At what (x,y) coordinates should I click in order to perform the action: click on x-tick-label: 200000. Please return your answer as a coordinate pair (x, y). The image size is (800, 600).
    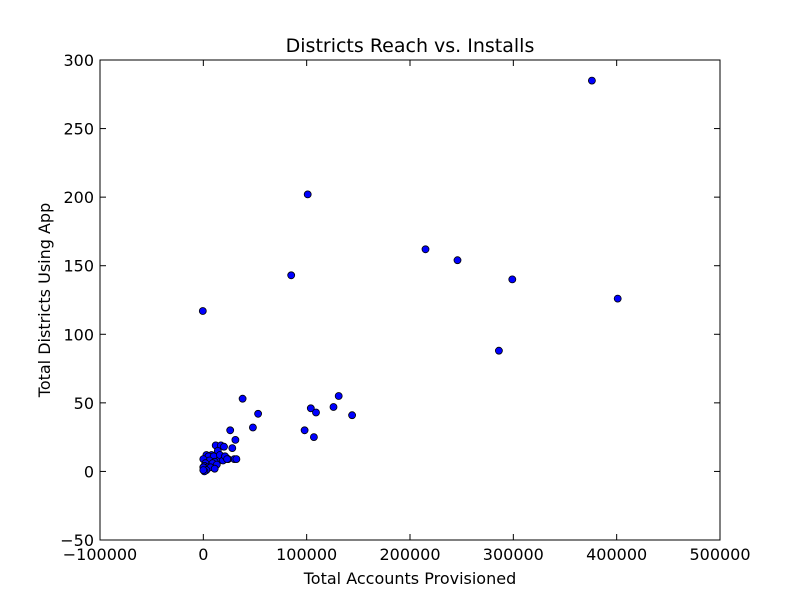
    Looking at the image, I should click on (409, 554).